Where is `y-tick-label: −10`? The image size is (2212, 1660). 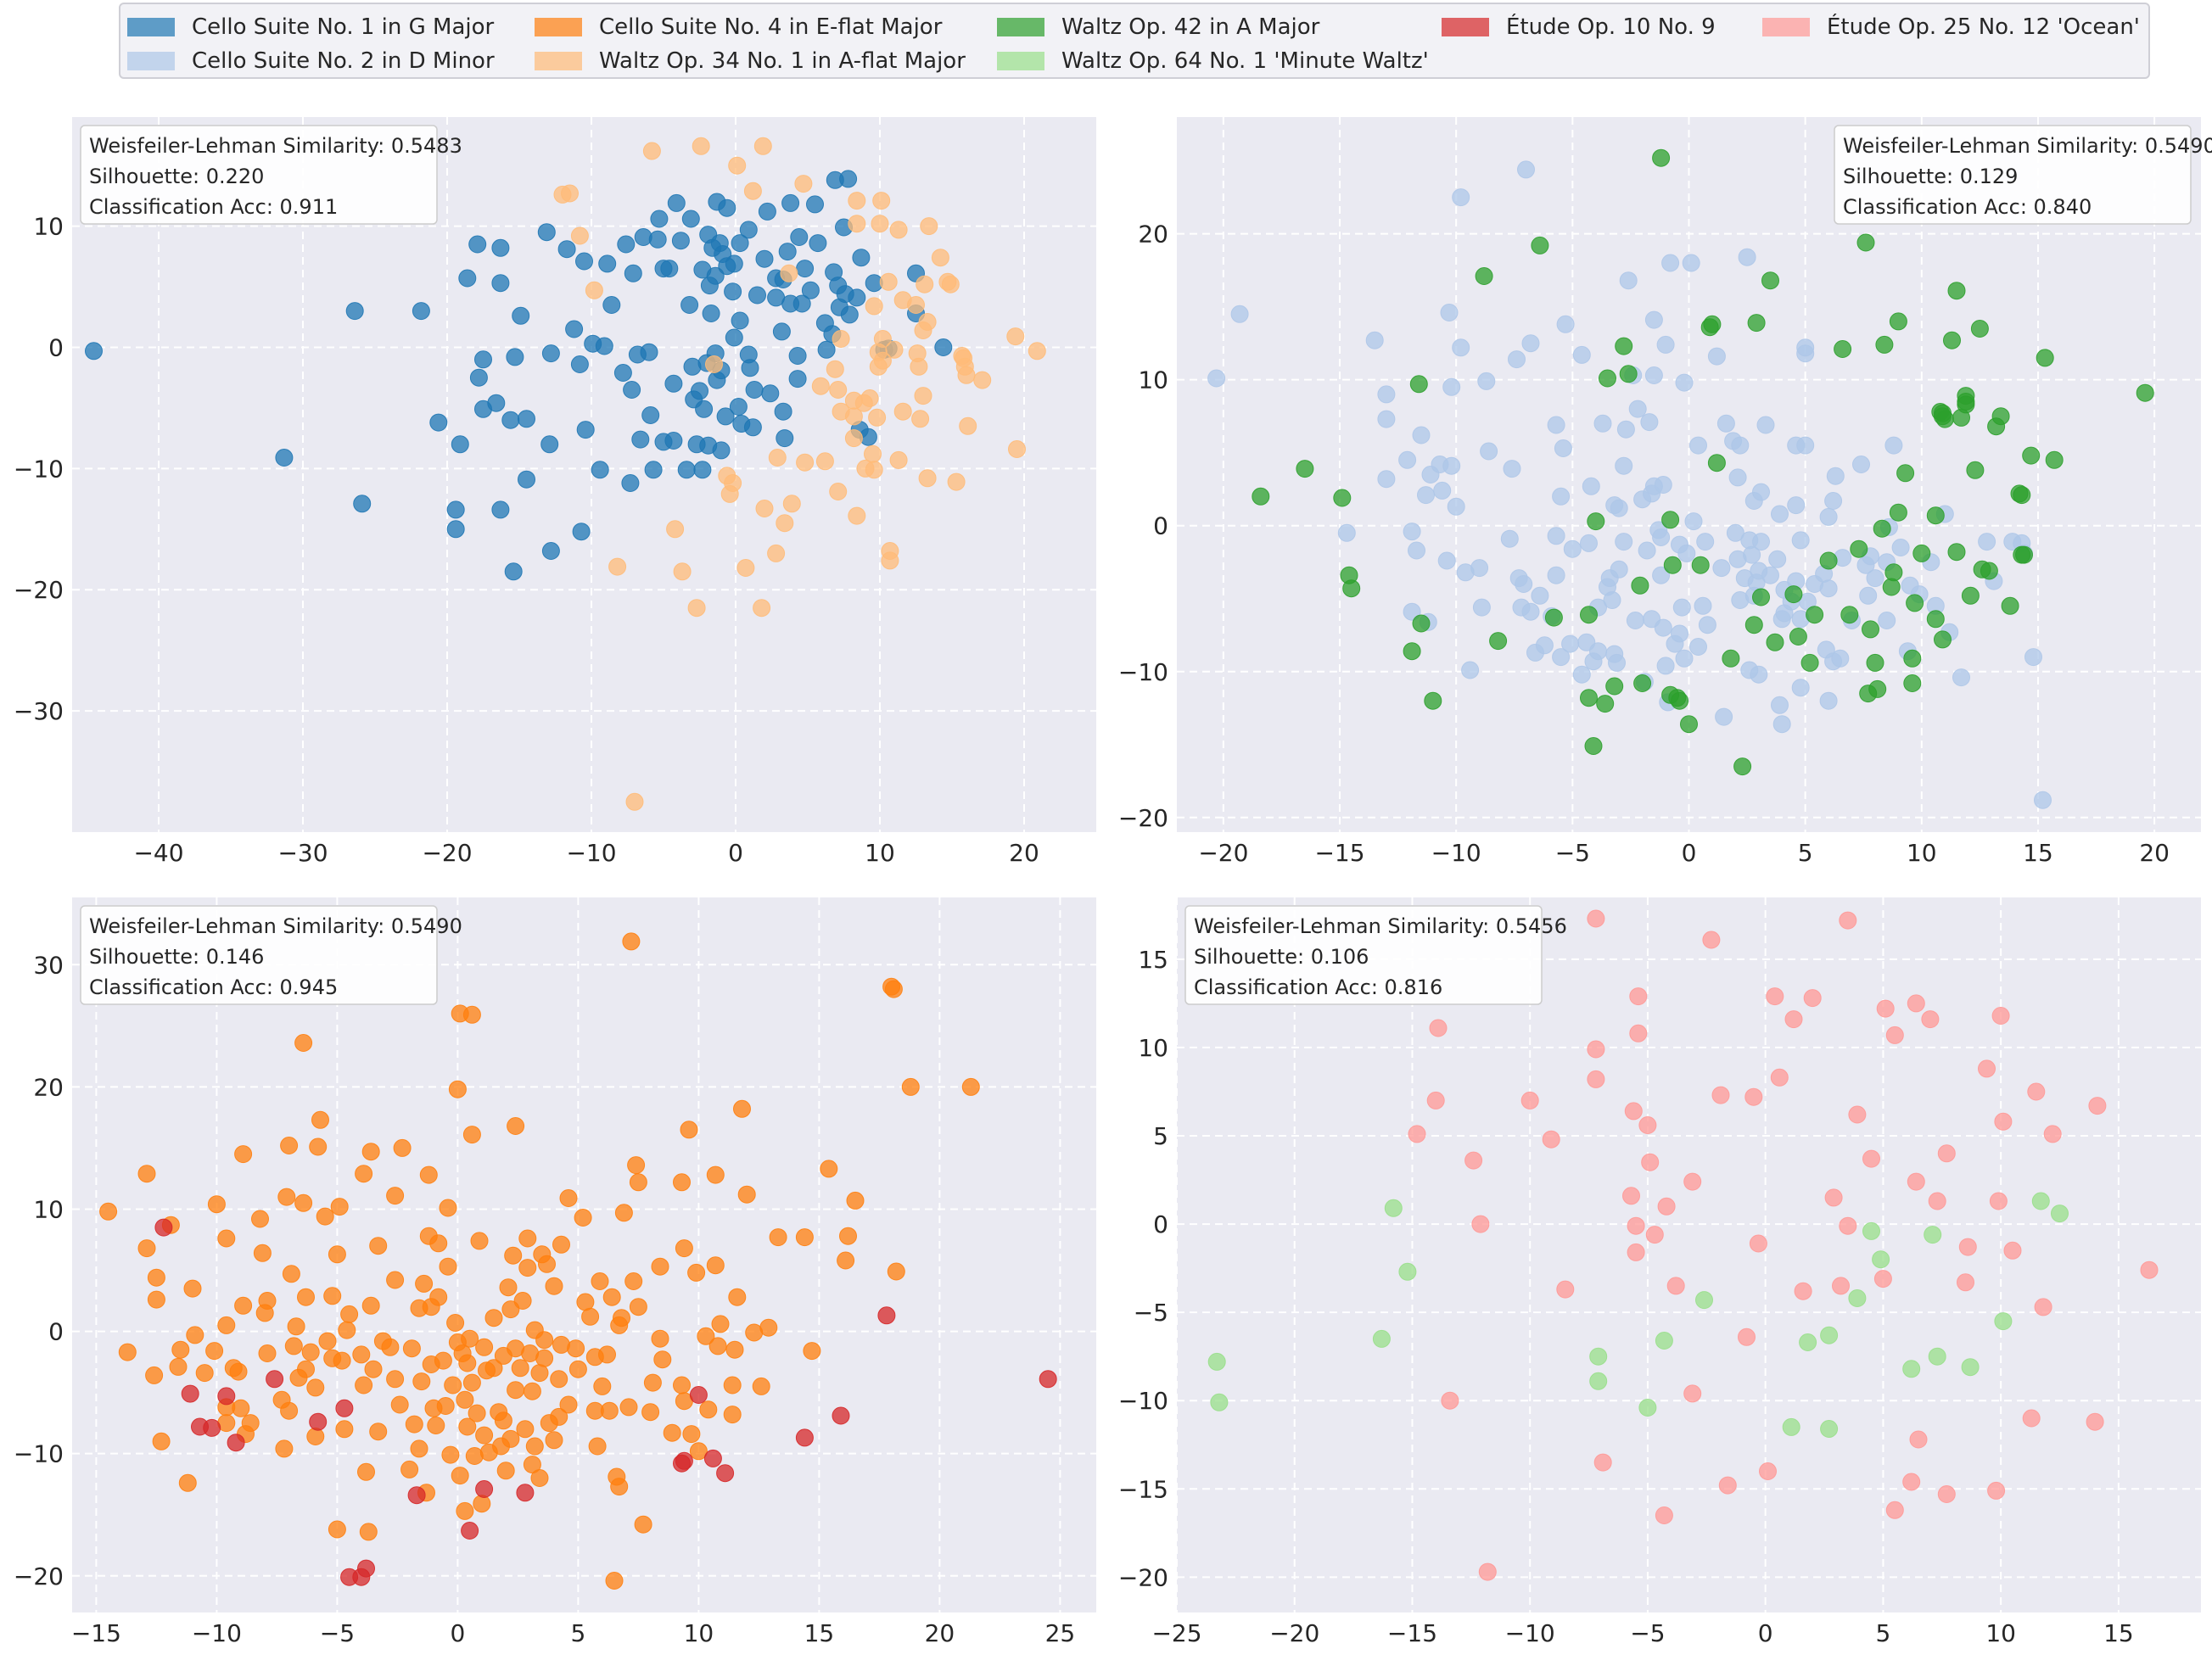 y-tick-label: −10 is located at coordinates (1143, 672).